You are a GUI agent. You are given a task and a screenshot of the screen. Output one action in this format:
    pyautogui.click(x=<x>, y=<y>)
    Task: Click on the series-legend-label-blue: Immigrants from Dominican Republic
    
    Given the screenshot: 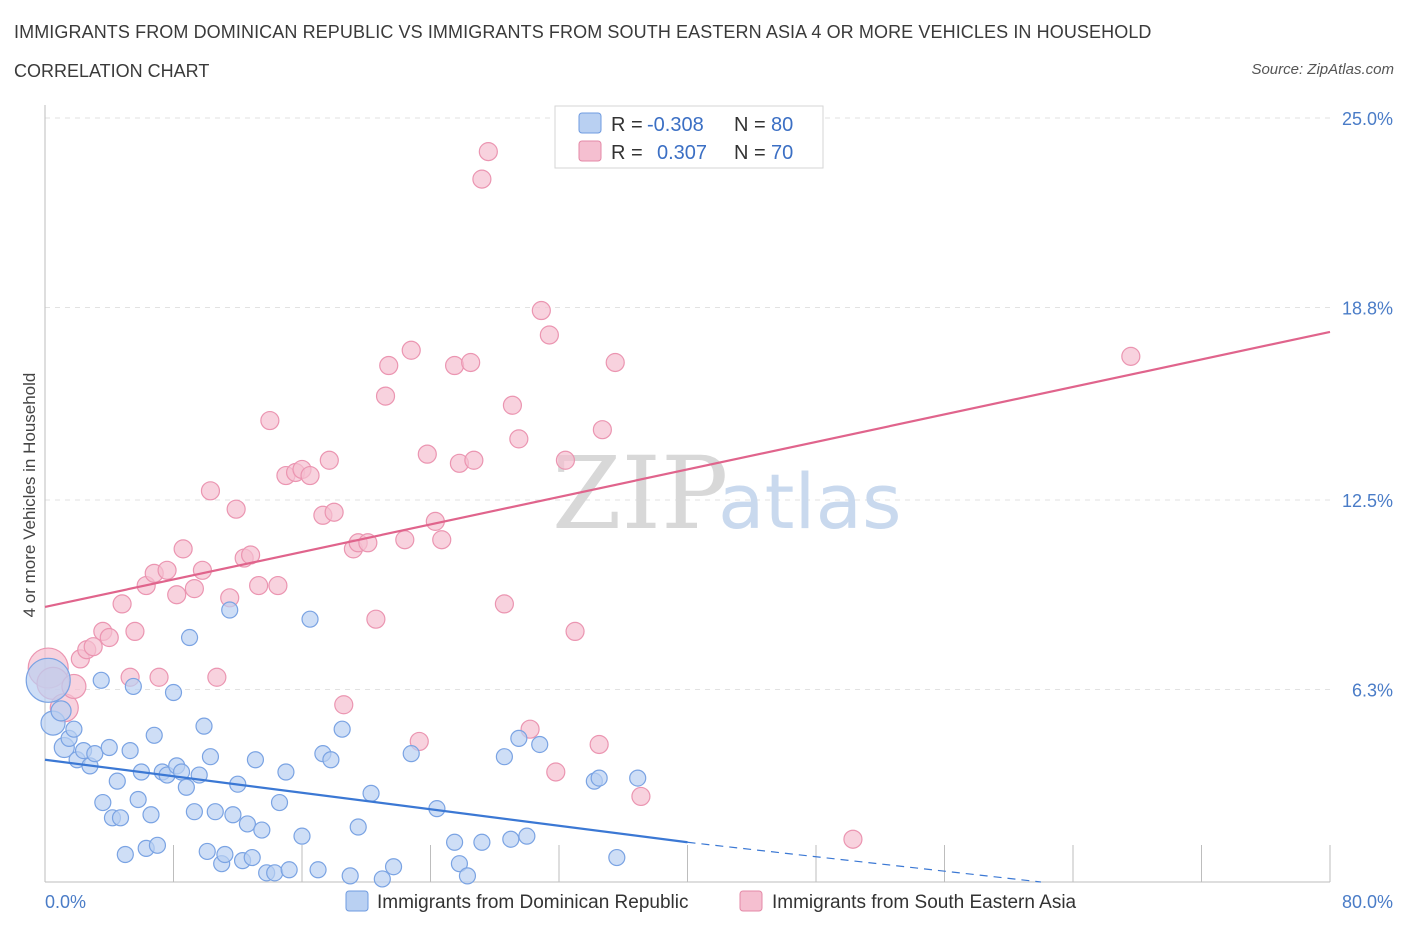 What is the action you would take?
    pyautogui.click(x=533, y=902)
    